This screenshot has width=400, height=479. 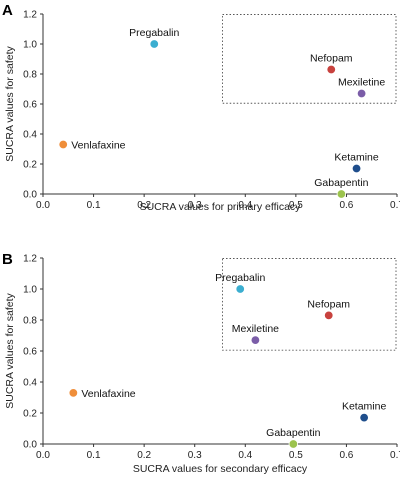 What do you see at coordinates (220, 469) in the screenshot?
I see `x-axis-label: SUCRA values for secondary efficacy` at bounding box center [220, 469].